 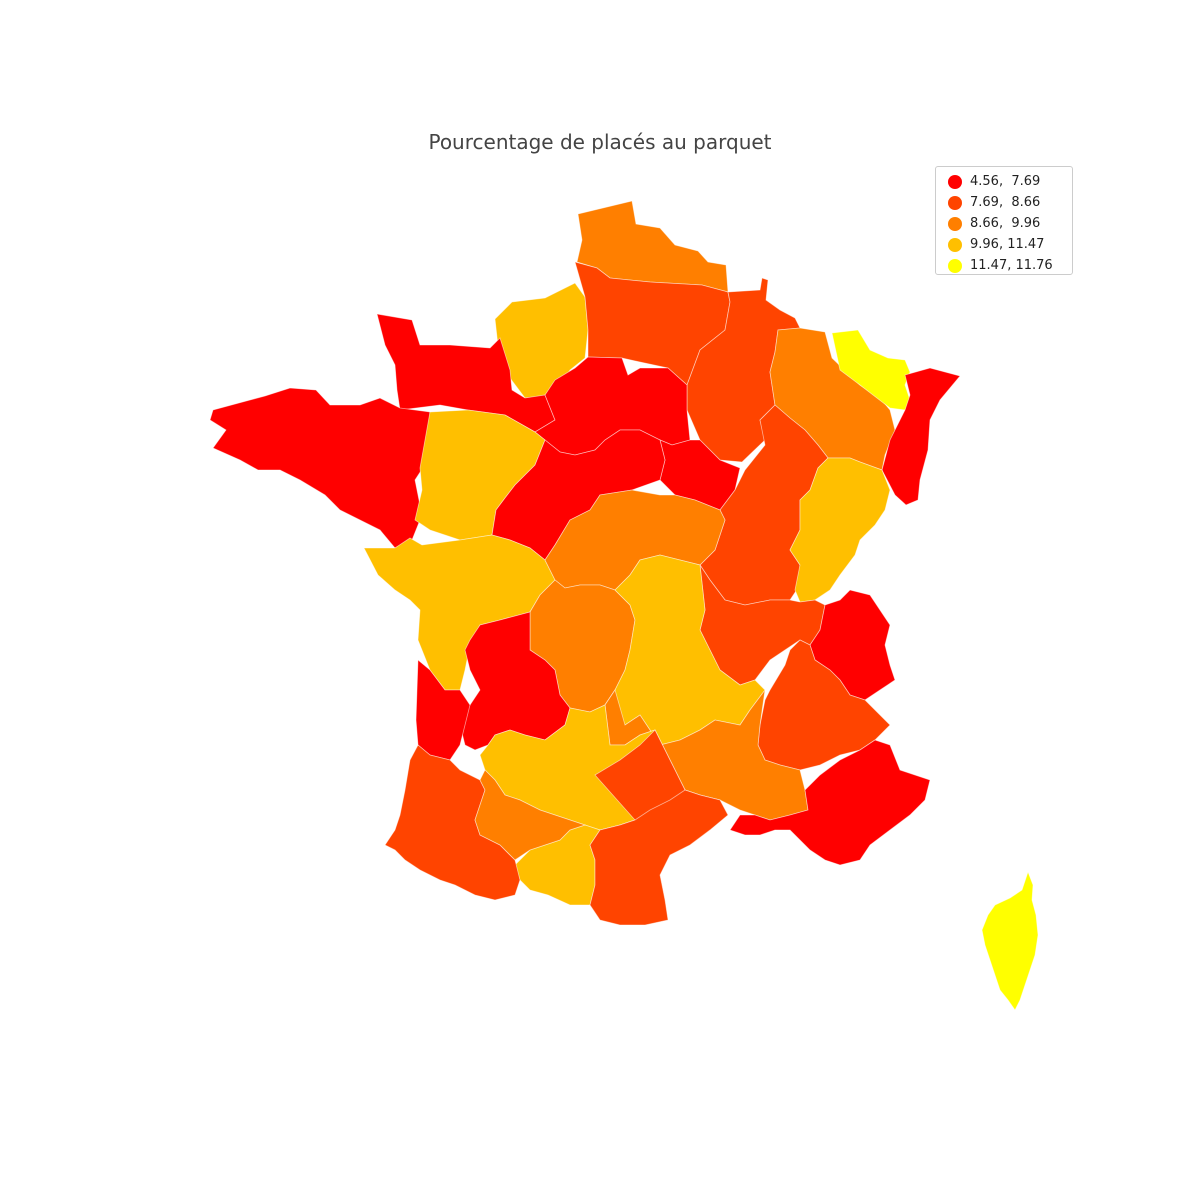 I want to click on legend-item: 9.96, 11.47, so click(x=1010, y=244).